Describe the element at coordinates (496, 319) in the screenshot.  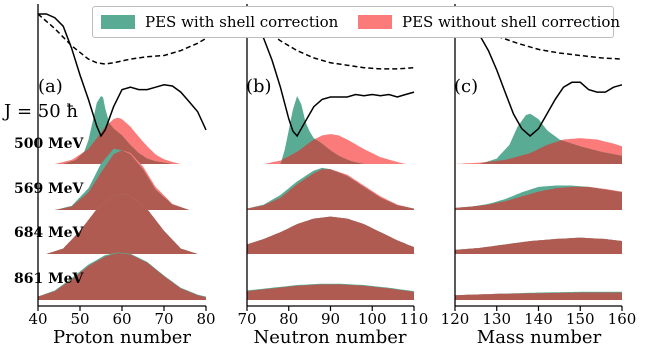
I see `x-tick-label: 130` at that location.